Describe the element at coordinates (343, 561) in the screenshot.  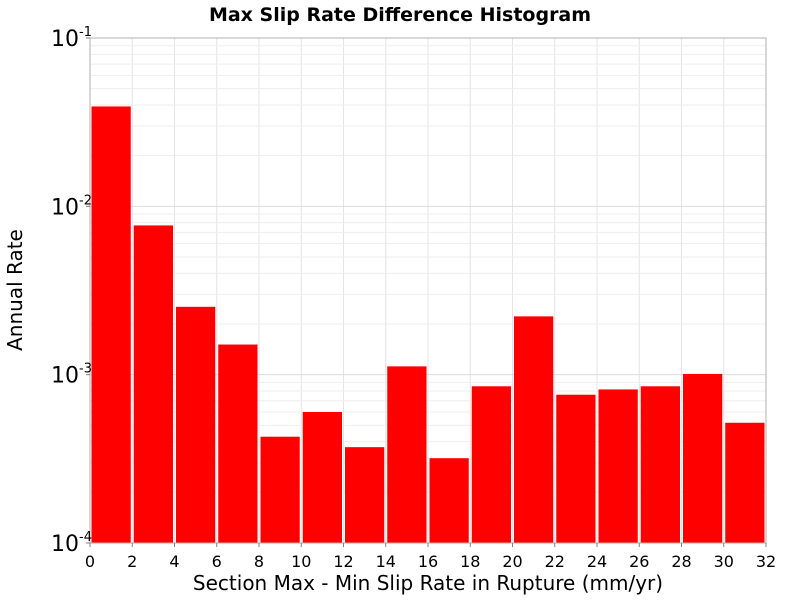
I see `x-tick-label: 12` at that location.